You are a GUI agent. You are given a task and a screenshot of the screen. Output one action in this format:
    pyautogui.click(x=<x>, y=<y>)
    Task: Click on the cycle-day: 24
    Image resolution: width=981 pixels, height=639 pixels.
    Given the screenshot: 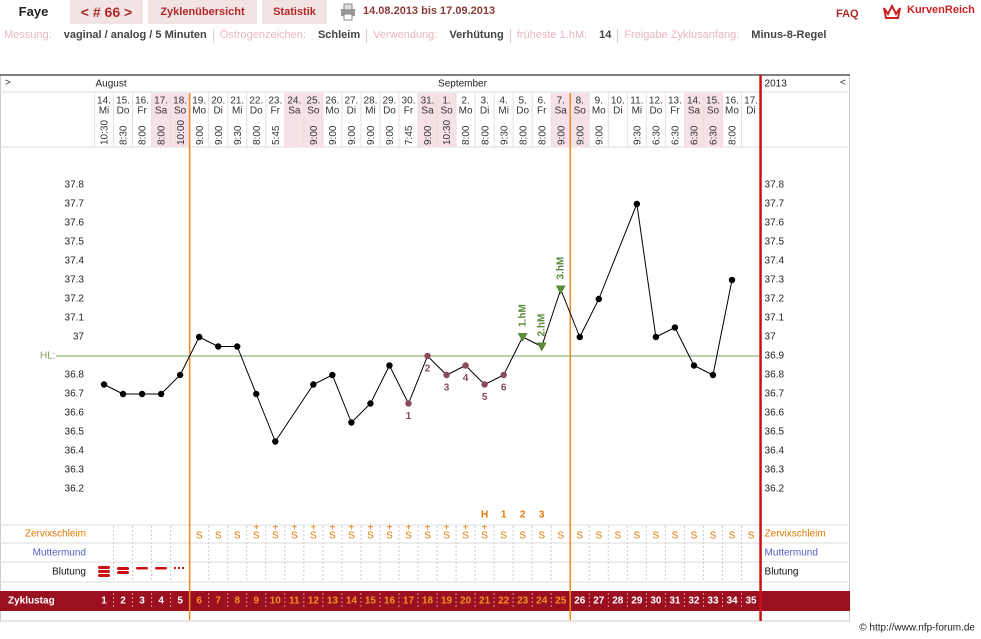 What is the action you would take?
    pyautogui.click(x=542, y=601)
    